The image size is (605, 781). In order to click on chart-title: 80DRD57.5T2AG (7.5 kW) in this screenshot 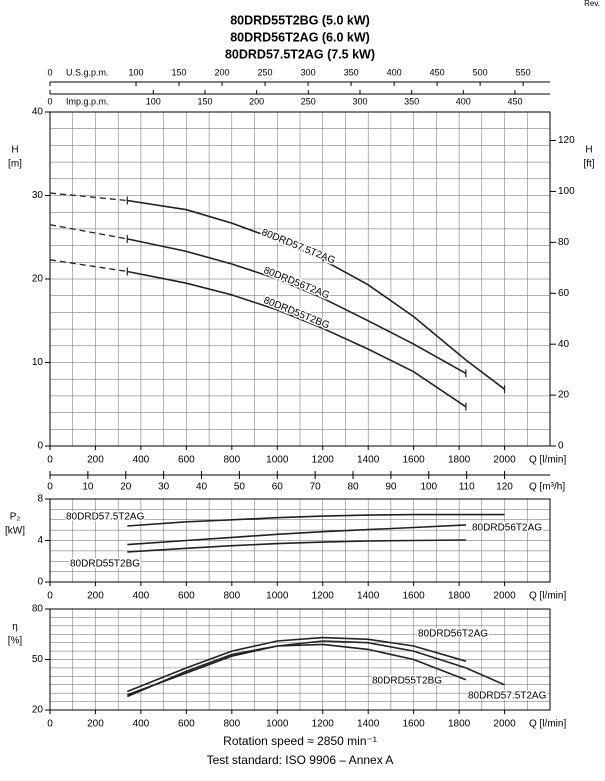, I will do `click(300, 54)`.